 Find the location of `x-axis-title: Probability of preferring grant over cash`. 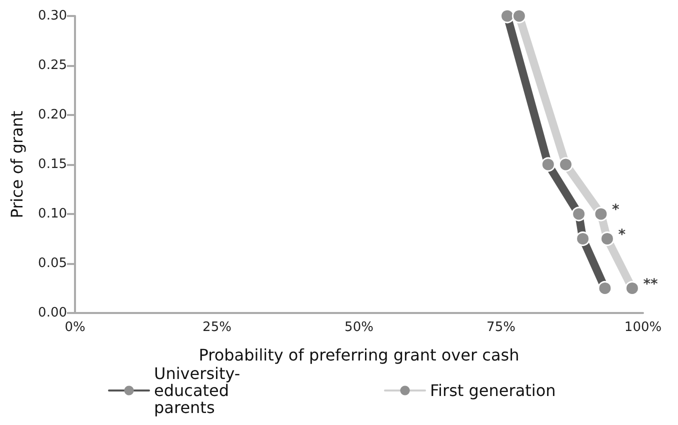

x-axis-title: Probability of preferring grant over cash is located at coordinates (359, 355).